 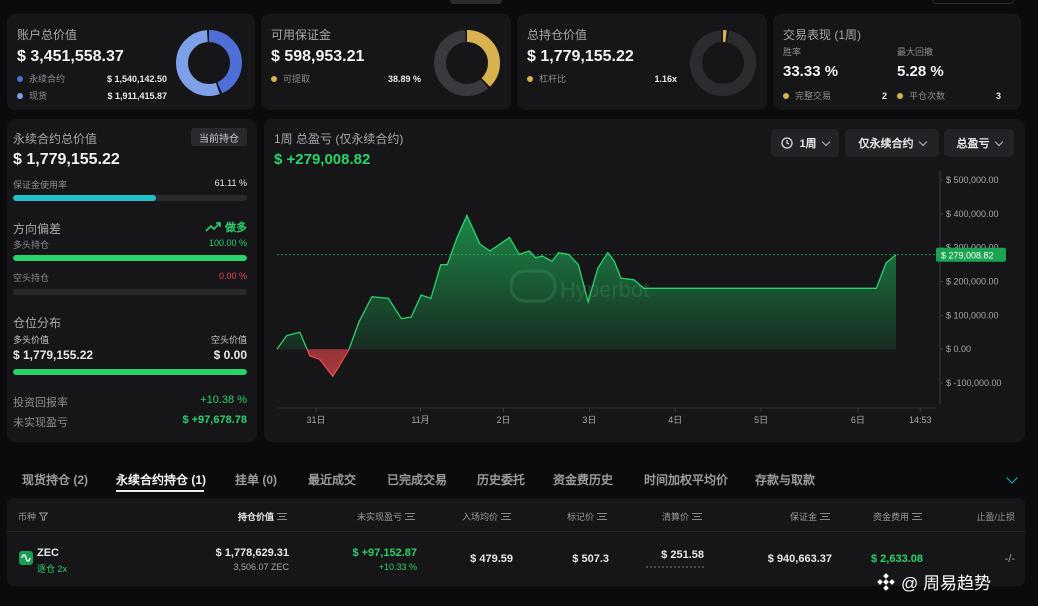 What do you see at coordinates (252, 553) in the screenshot?
I see `position-value: $ 1,778,629.31` at bounding box center [252, 553].